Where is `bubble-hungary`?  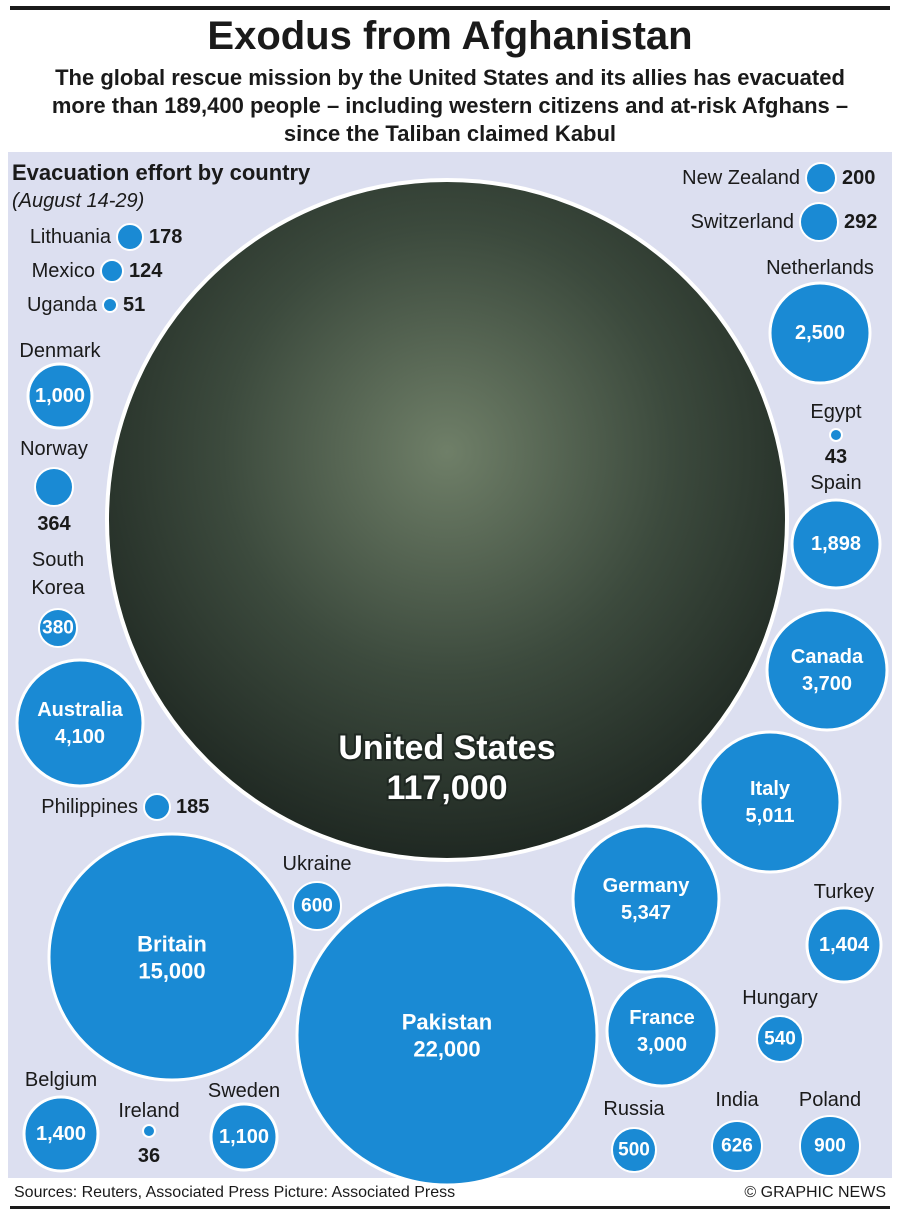
bubble-hungary is located at coordinates (780, 1039).